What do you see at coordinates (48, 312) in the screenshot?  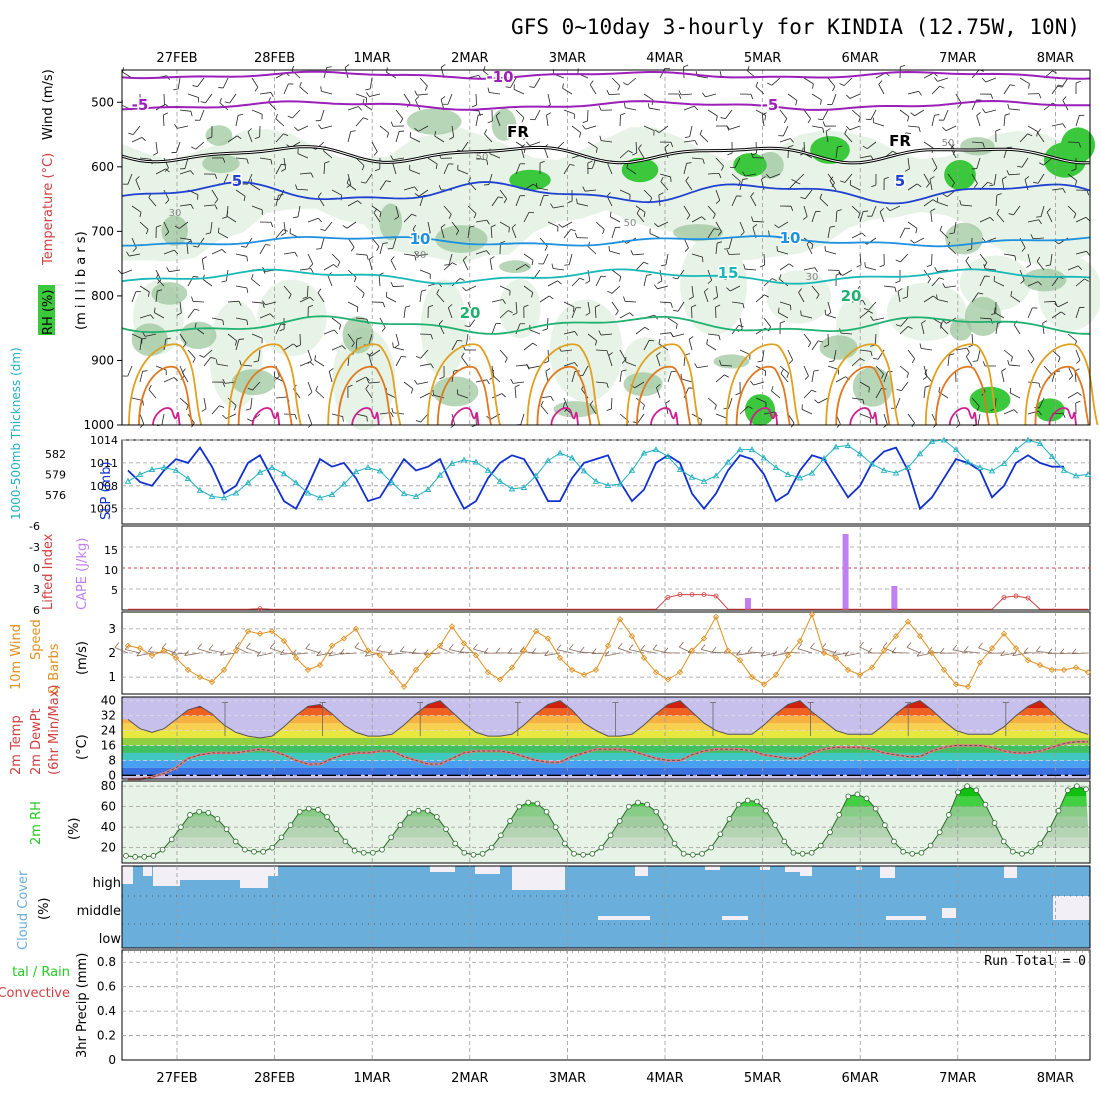 I see `p1-rh-label: RH (%)` at bounding box center [48, 312].